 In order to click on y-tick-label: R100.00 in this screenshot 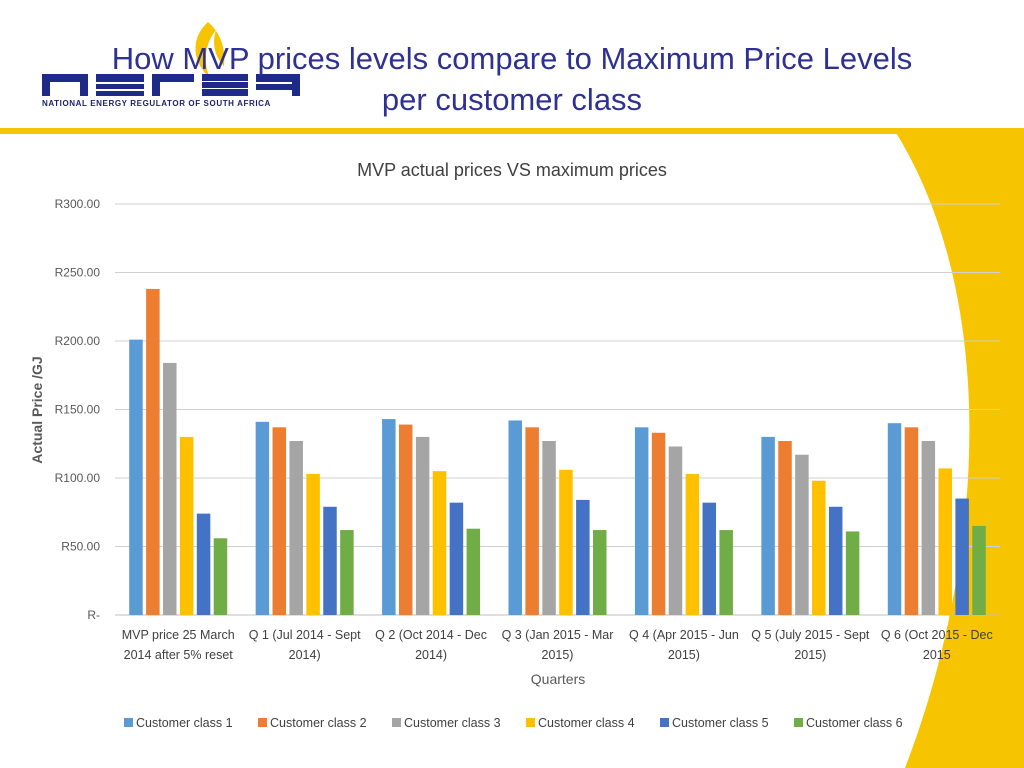, I will do `click(78, 478)`.